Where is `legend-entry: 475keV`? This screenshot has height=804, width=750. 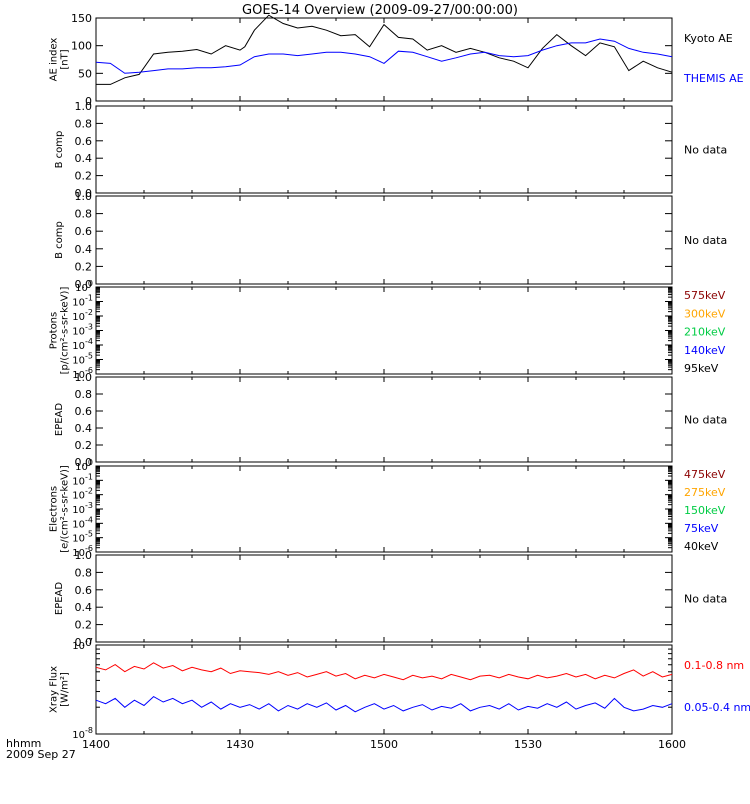 legend-entry: 475keV is located at coordinates (705, 474).